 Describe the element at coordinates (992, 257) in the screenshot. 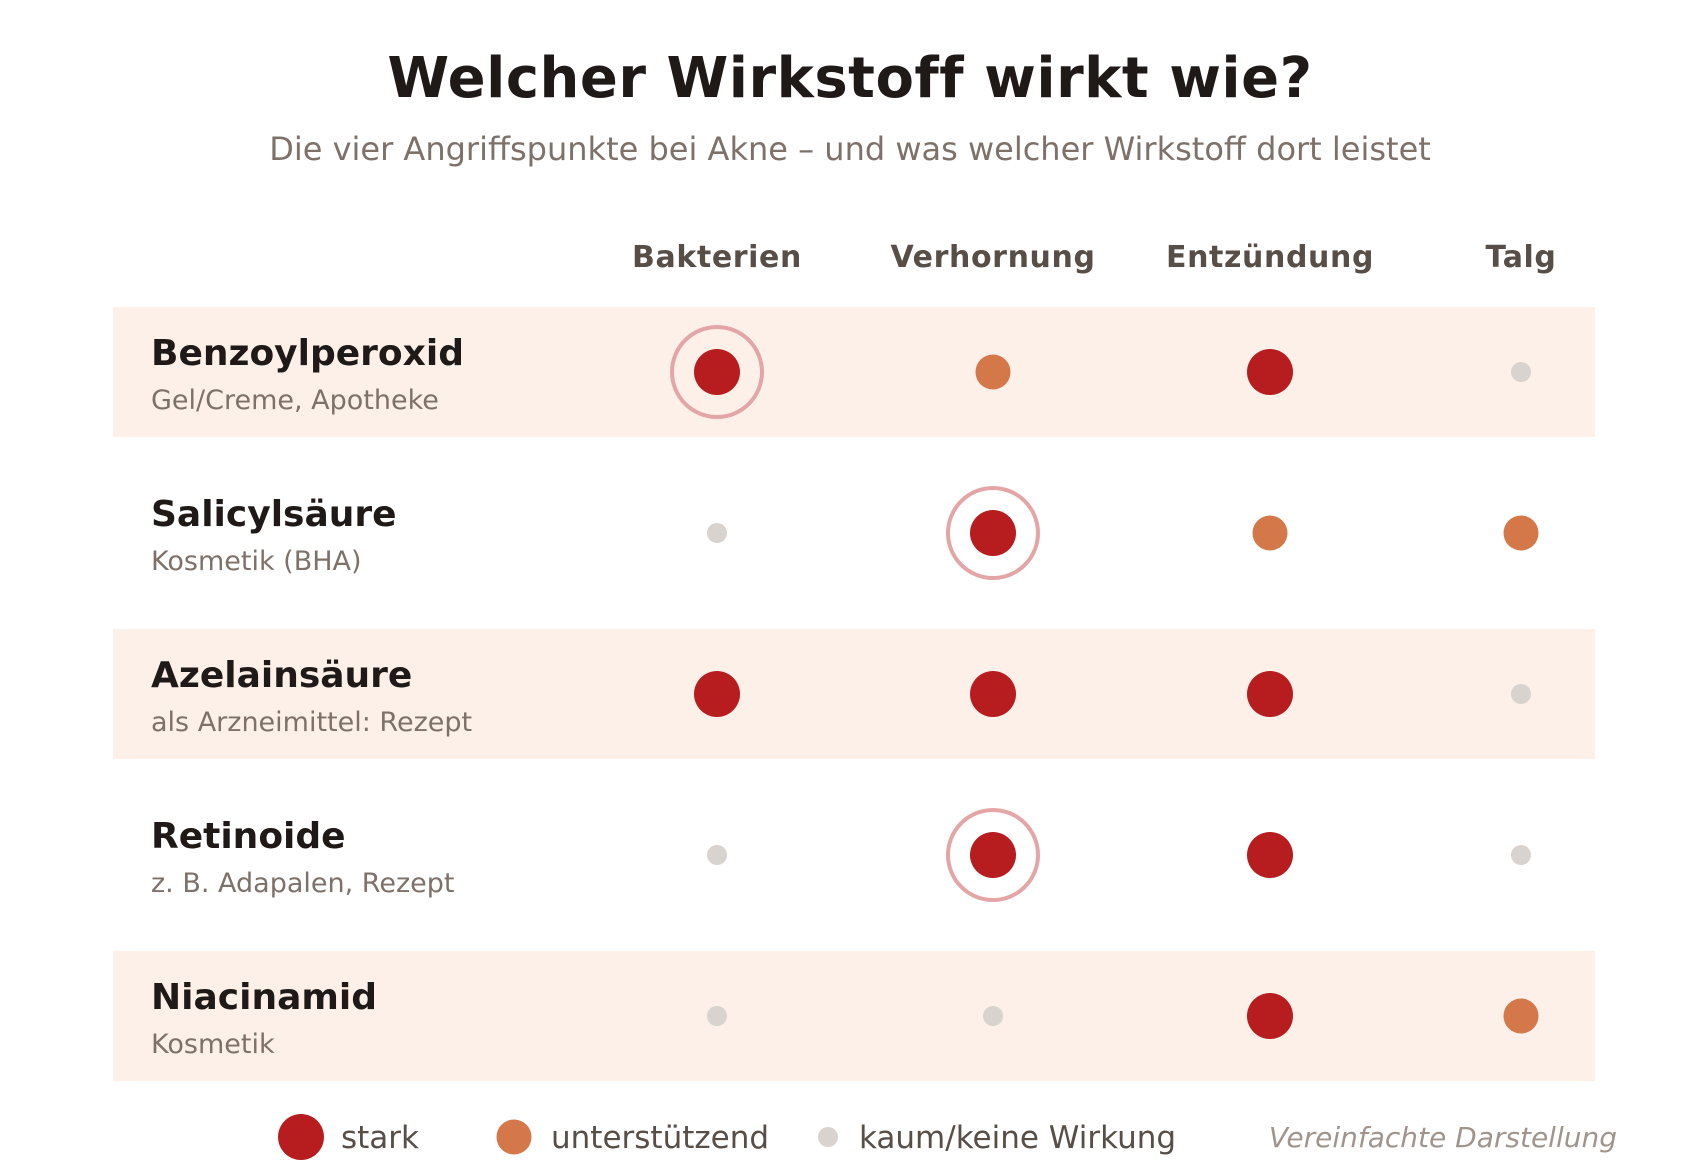

I see `column-header-verhornung: Verhornung` at that location.